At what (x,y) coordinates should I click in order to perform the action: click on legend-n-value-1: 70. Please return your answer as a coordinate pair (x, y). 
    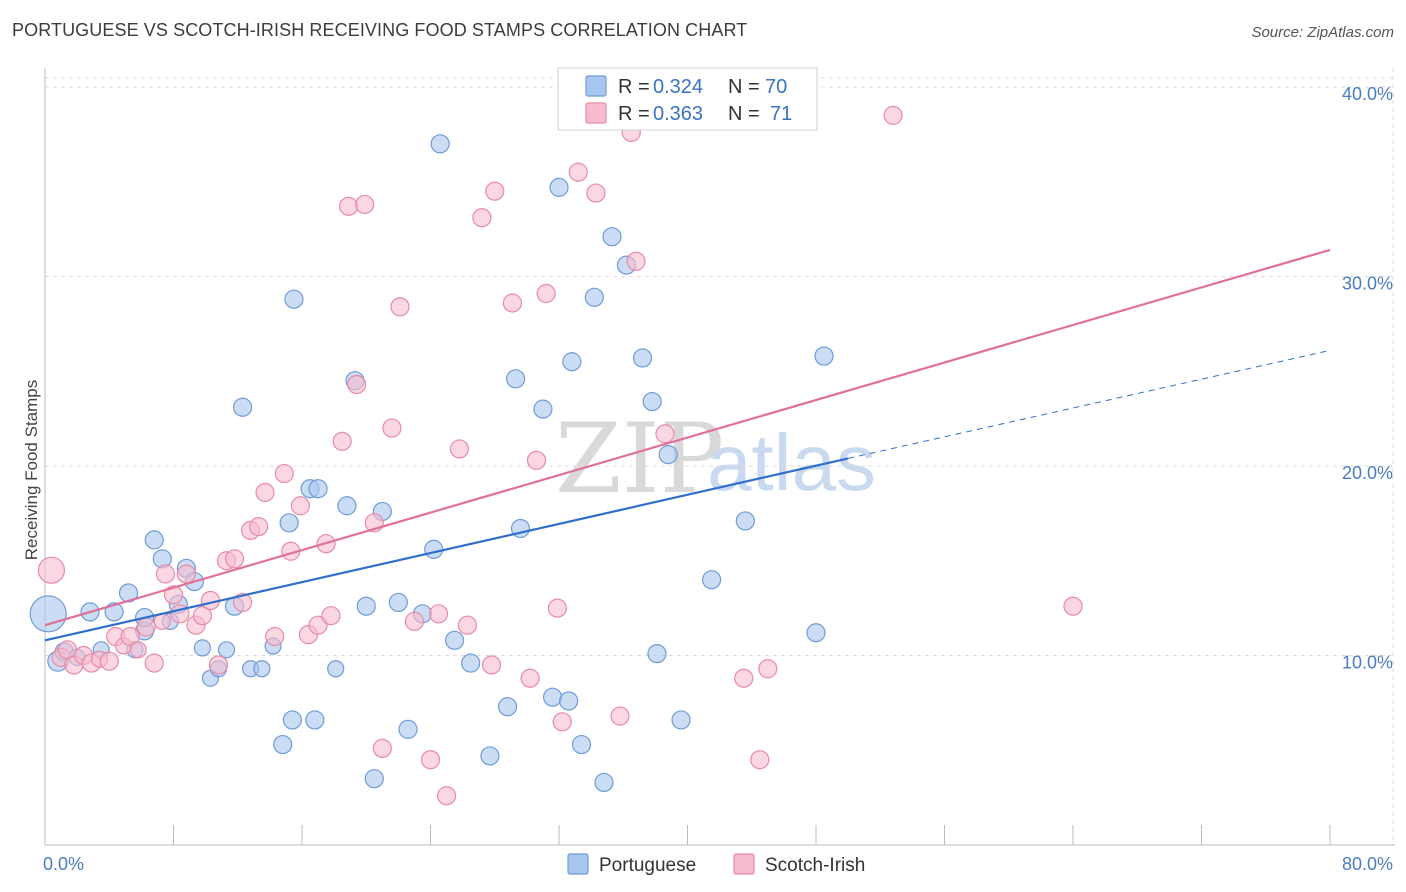
    Looking at the image, I should click on (776, 87).